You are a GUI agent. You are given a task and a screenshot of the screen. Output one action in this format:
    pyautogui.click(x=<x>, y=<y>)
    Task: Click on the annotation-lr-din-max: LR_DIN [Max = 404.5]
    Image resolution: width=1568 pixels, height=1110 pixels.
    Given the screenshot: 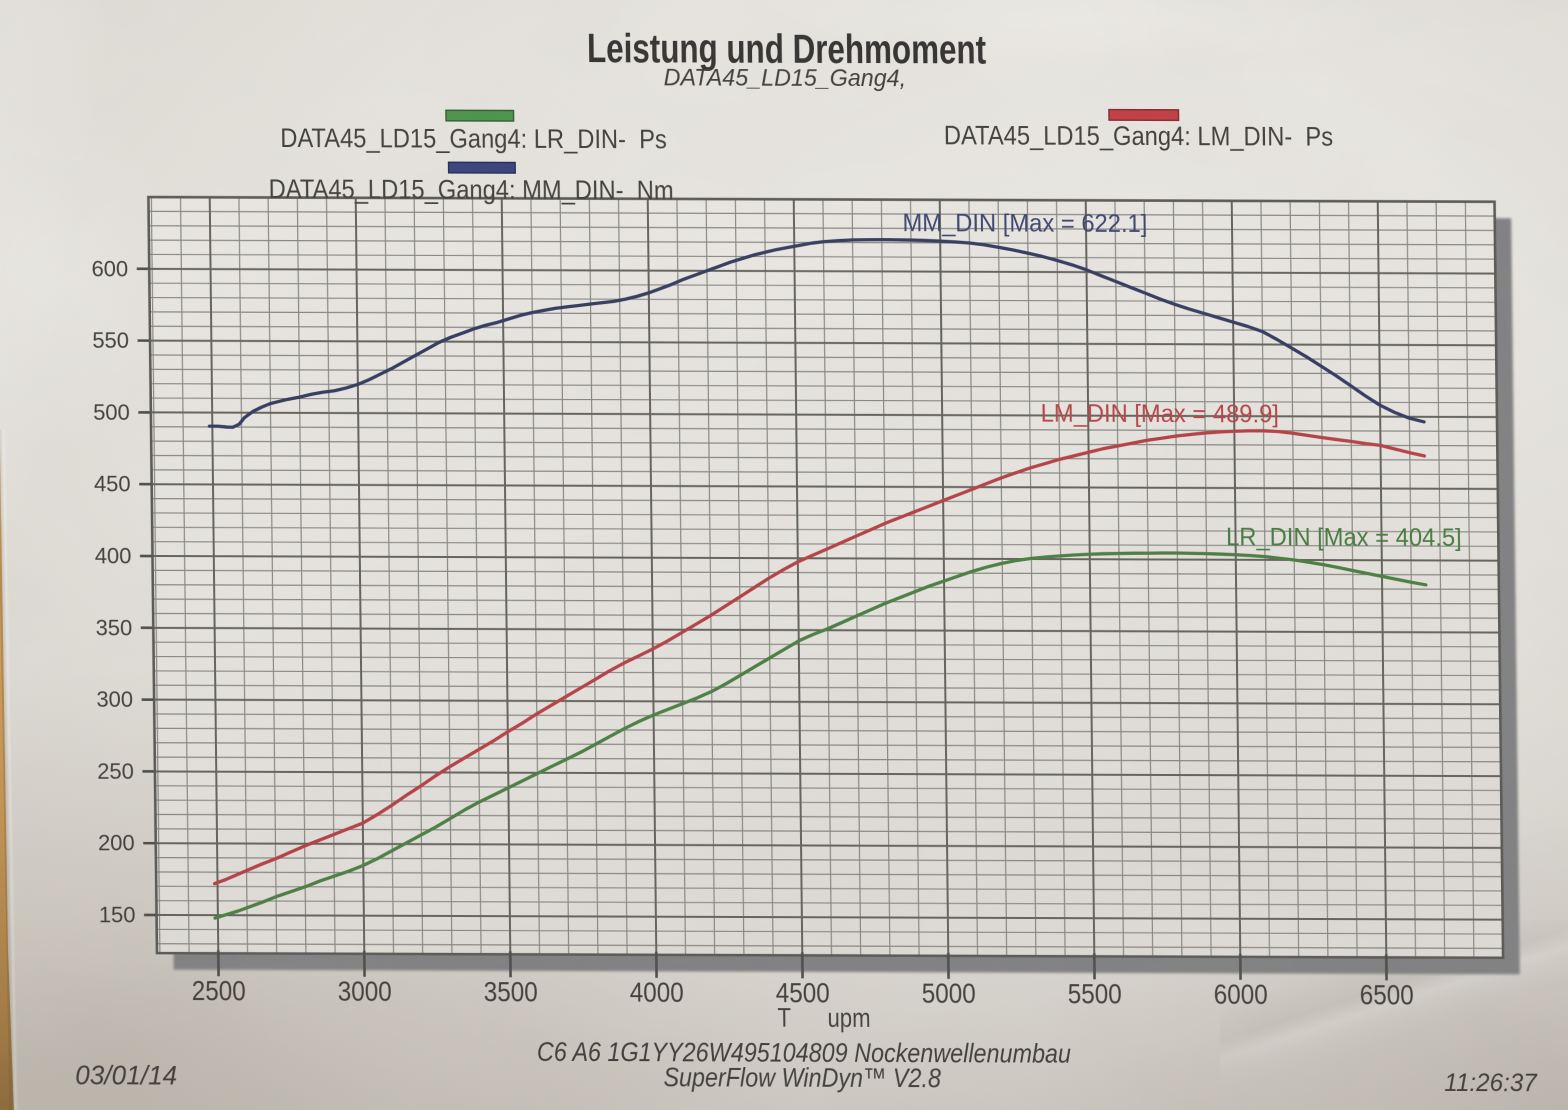 What is the action you would take?
    pyautogui.click(x=1343, y=538)
    